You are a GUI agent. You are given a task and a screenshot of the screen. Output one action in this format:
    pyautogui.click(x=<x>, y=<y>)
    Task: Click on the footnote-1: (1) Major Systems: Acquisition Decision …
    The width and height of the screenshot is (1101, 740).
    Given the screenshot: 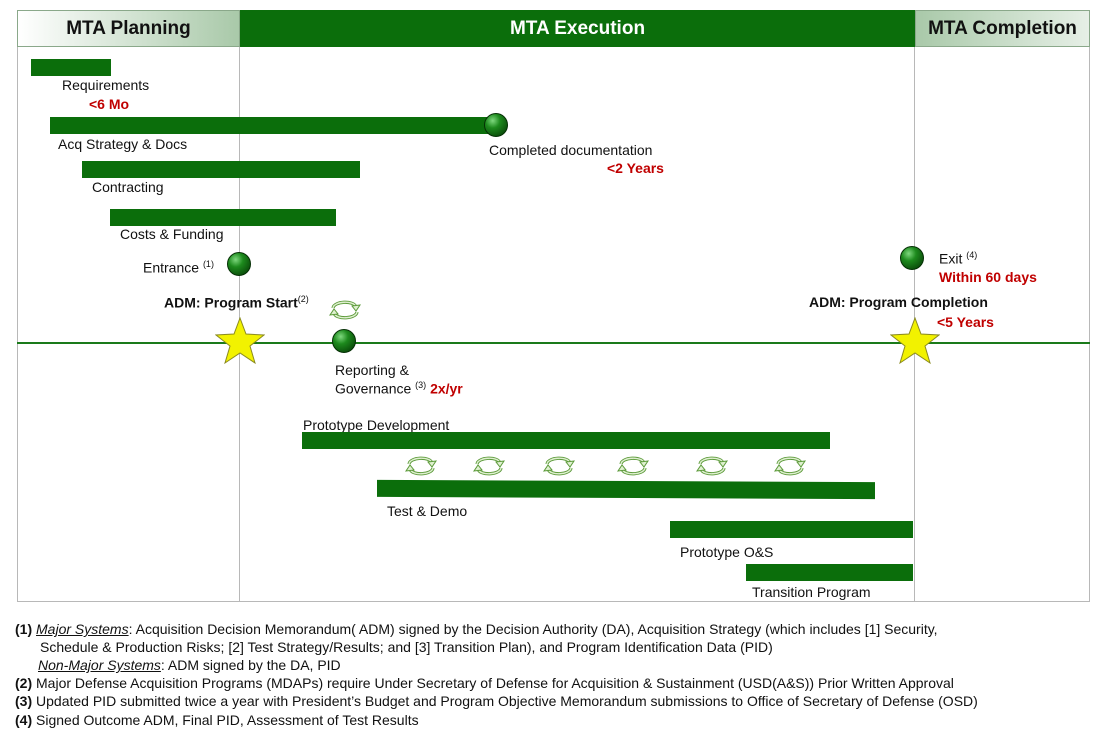 What is the action you would take?
    pyautogui.click(x=476, y=629)
    